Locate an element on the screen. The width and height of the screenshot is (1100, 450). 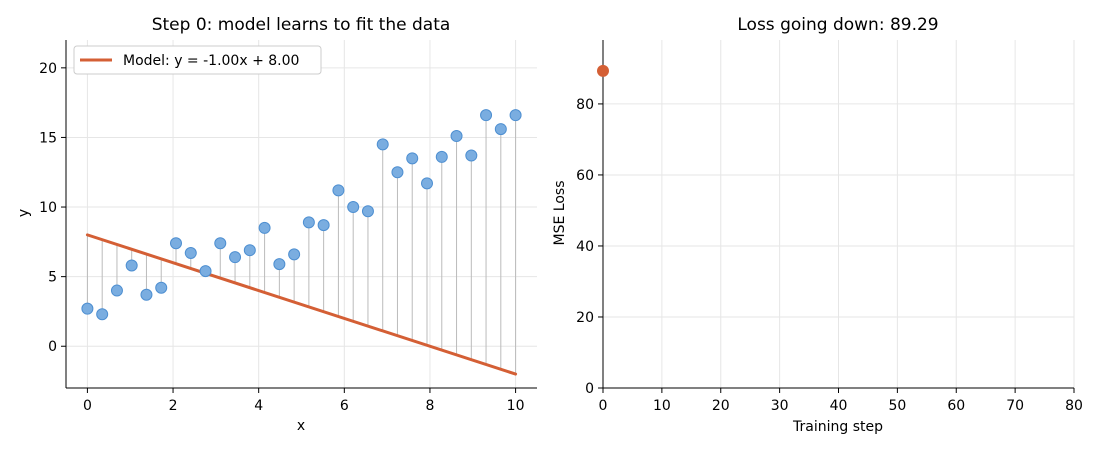
legend-box is located at coordinates (197, 60).